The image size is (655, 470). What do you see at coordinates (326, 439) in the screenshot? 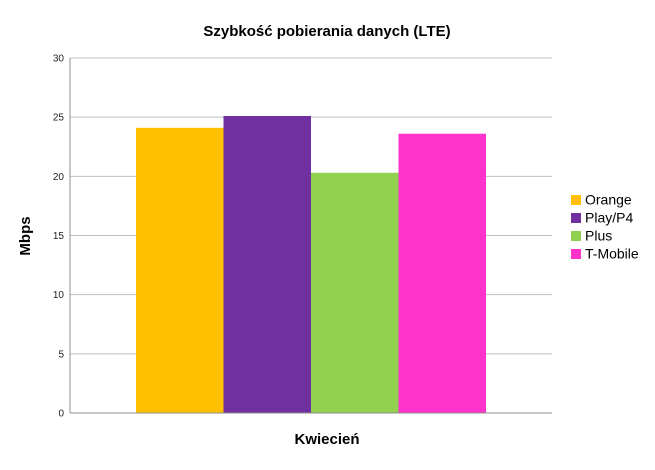
I see `x-axis-label: Kwiecień` at bounding box center [326, 439].